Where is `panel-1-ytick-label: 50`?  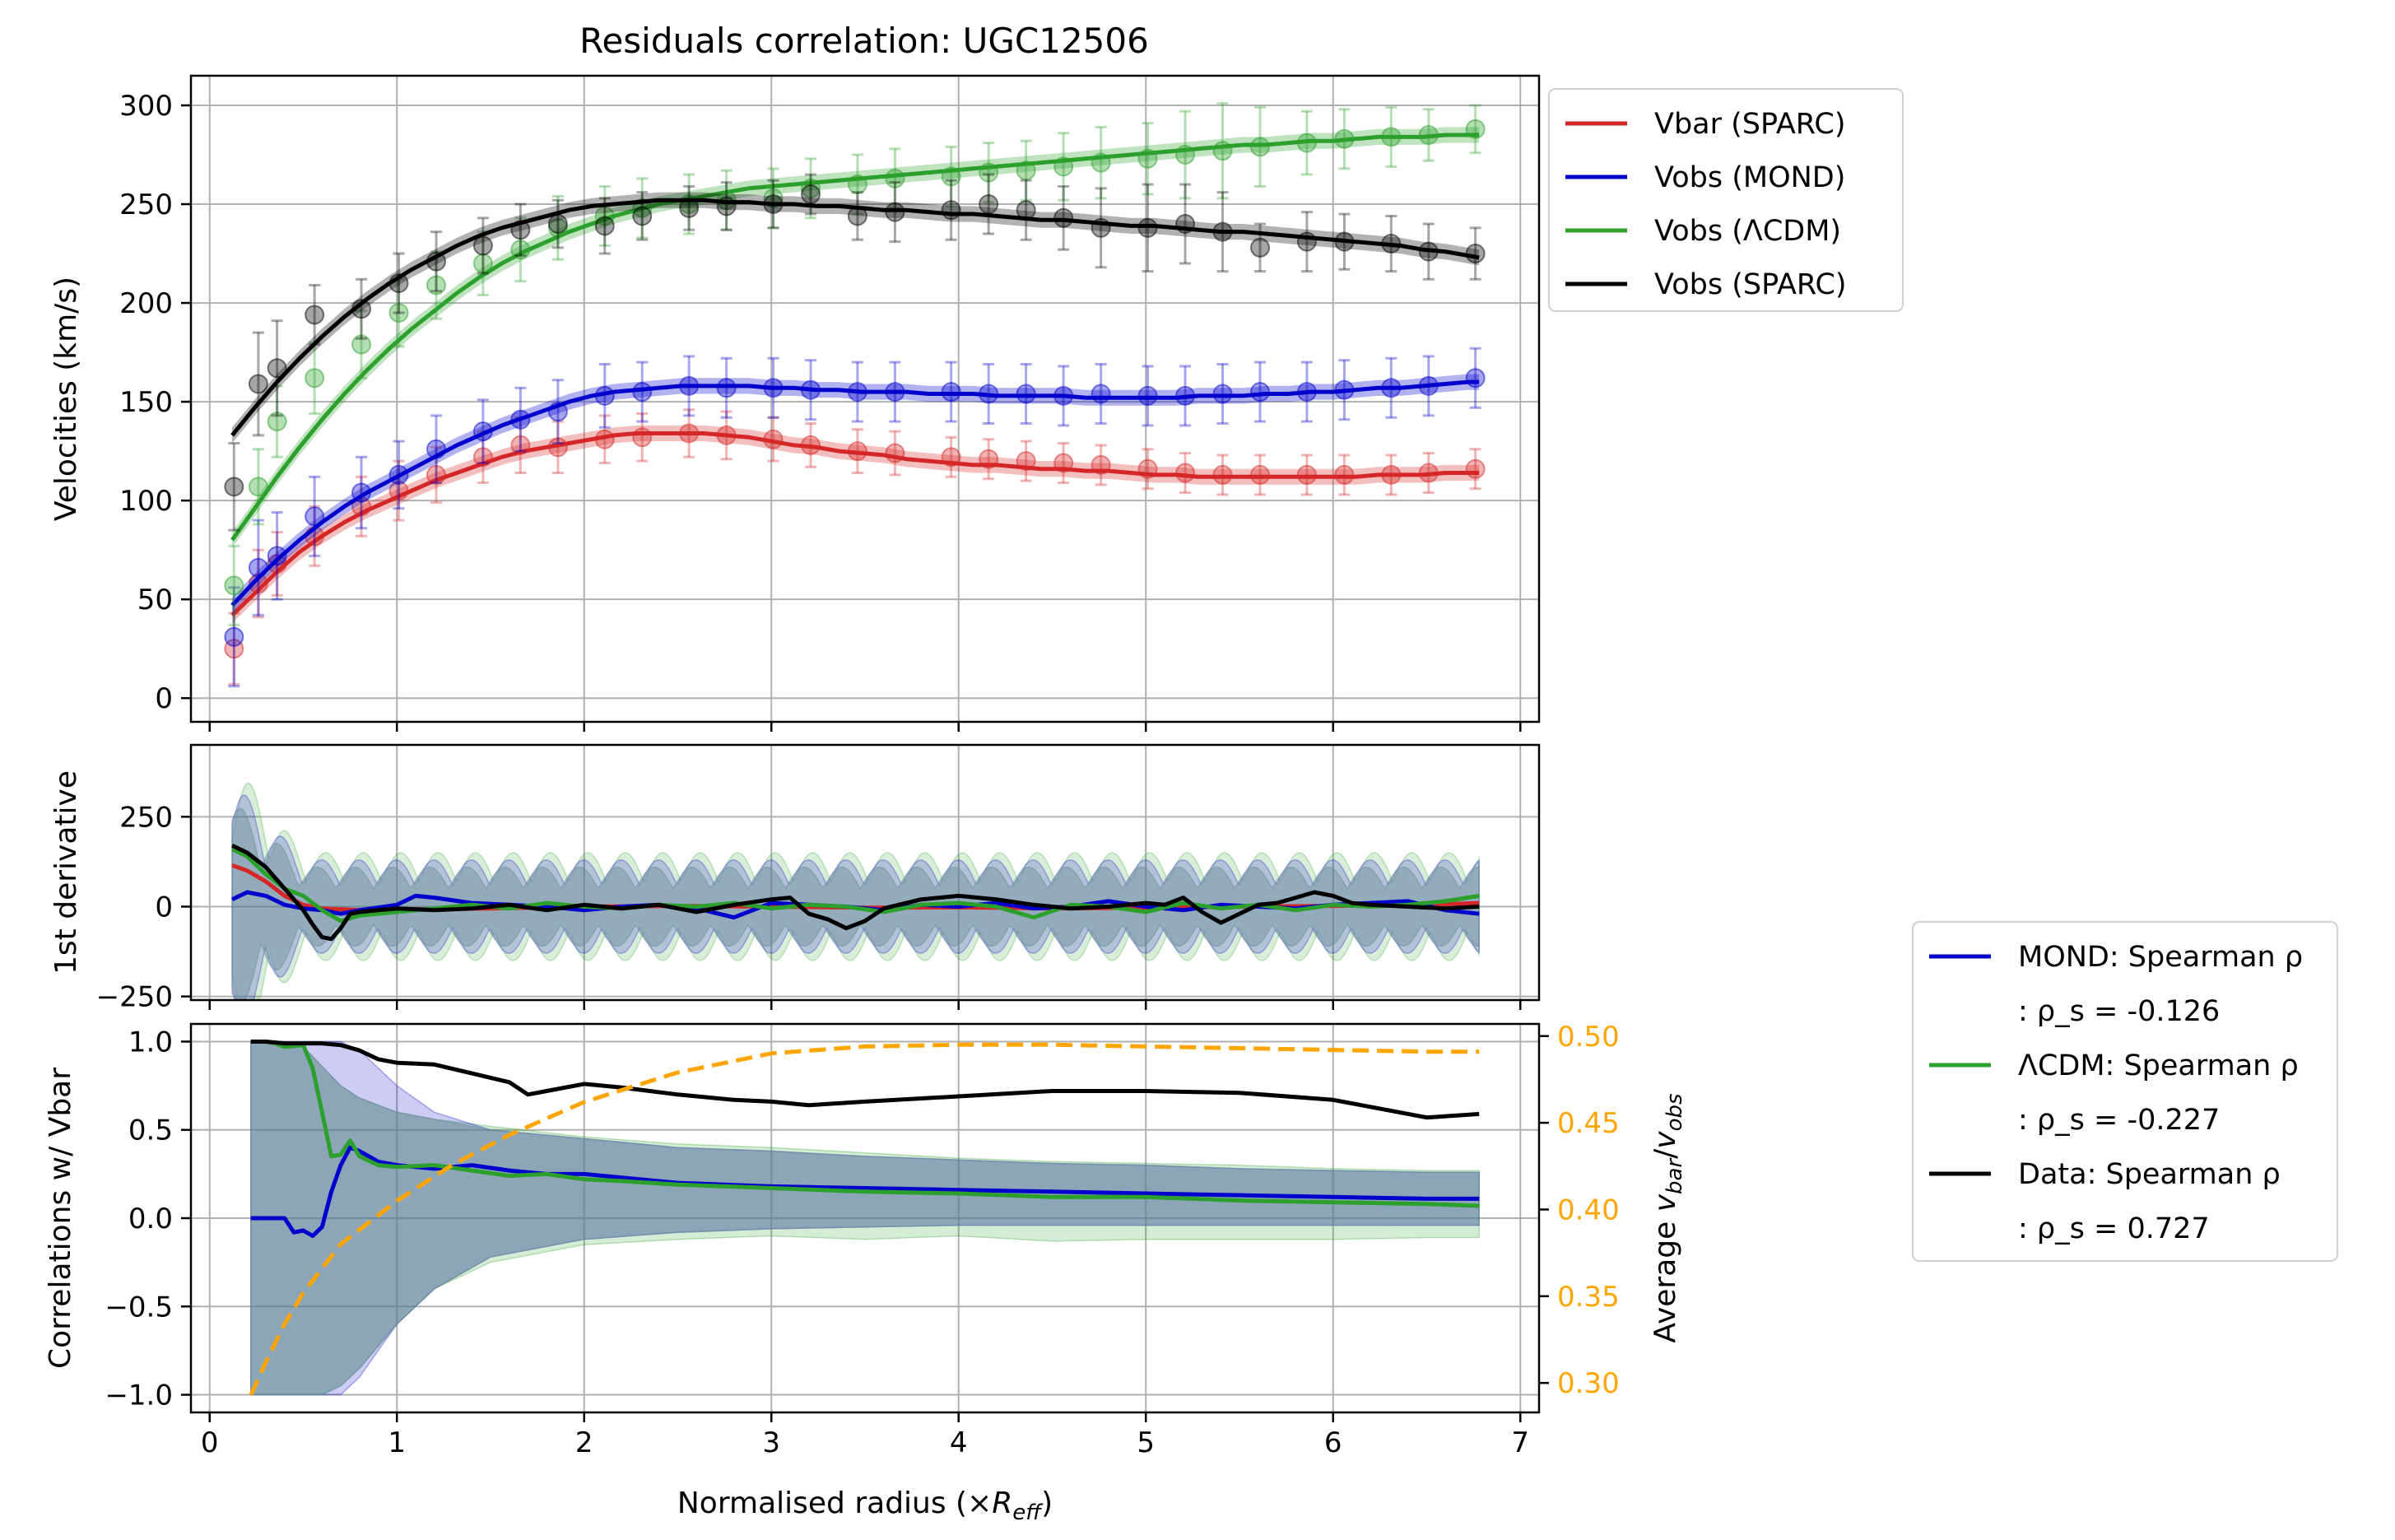 panel-1-ytick-label: 50 is located at coordinates (155, 600).